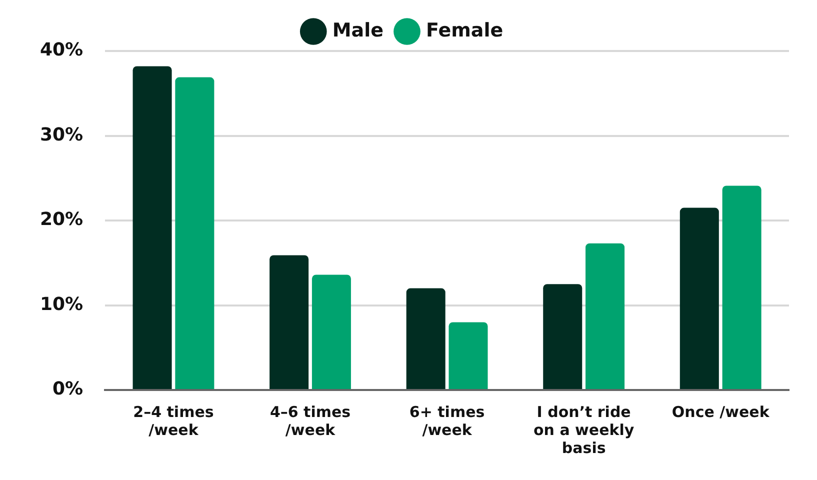 The height and width of the screenshot is (480, 817). What do you see at coordinates (310, 420) in the screenshot?
I see `x-tick-label: 4–6 times /week` at bounding box center [310, 420].